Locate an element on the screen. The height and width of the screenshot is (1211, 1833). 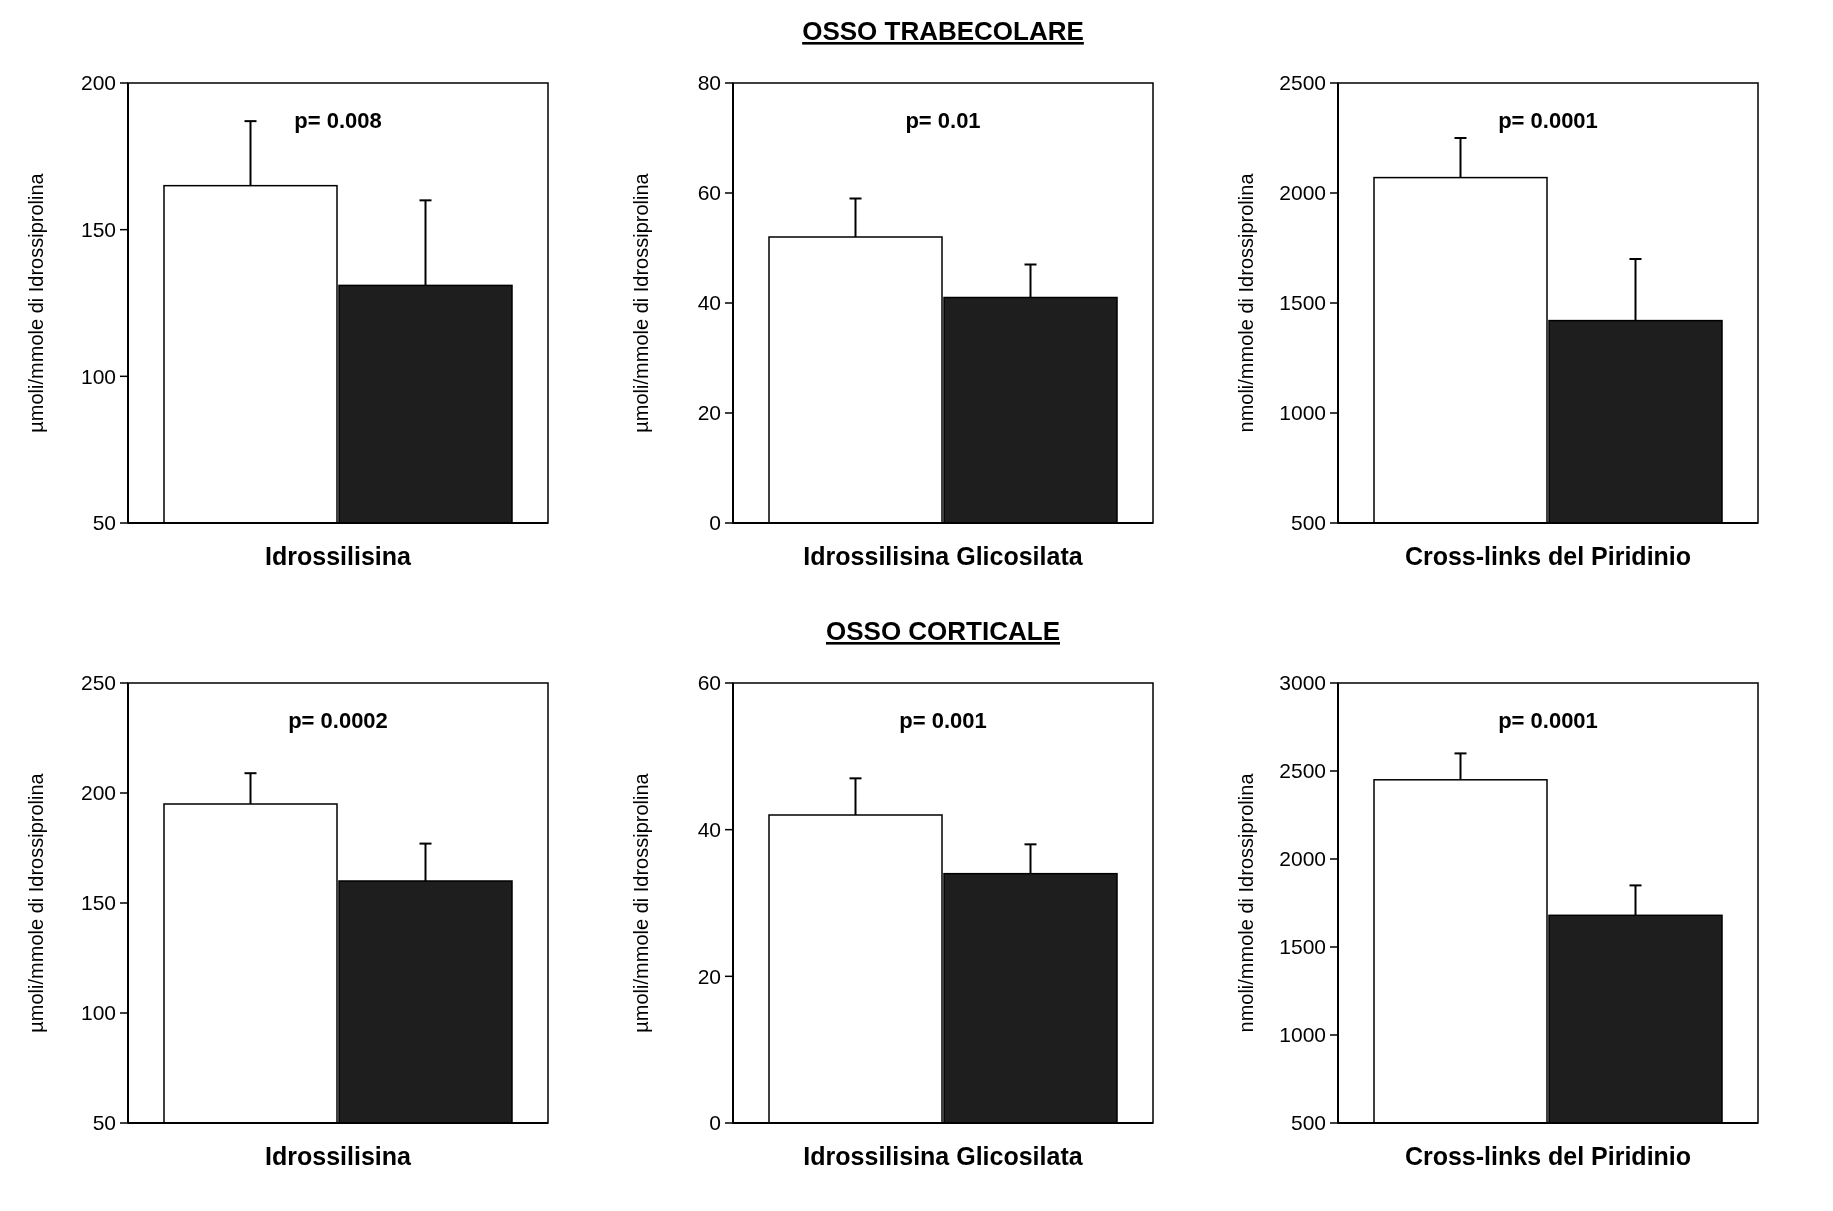
chart-title: OSSO CORTICALE is located at coordinates (943, 631).